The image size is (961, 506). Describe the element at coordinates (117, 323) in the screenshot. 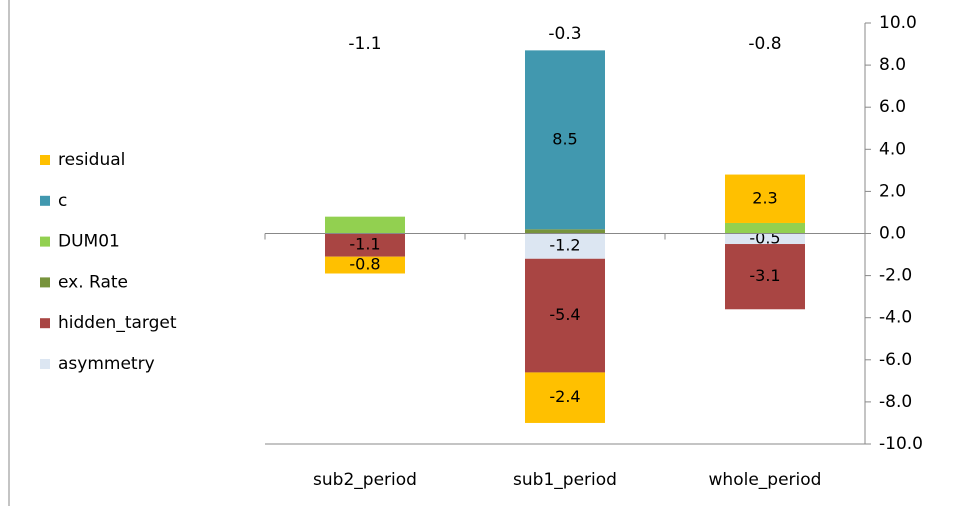

I see `legend-label: hidden_target` at that location.